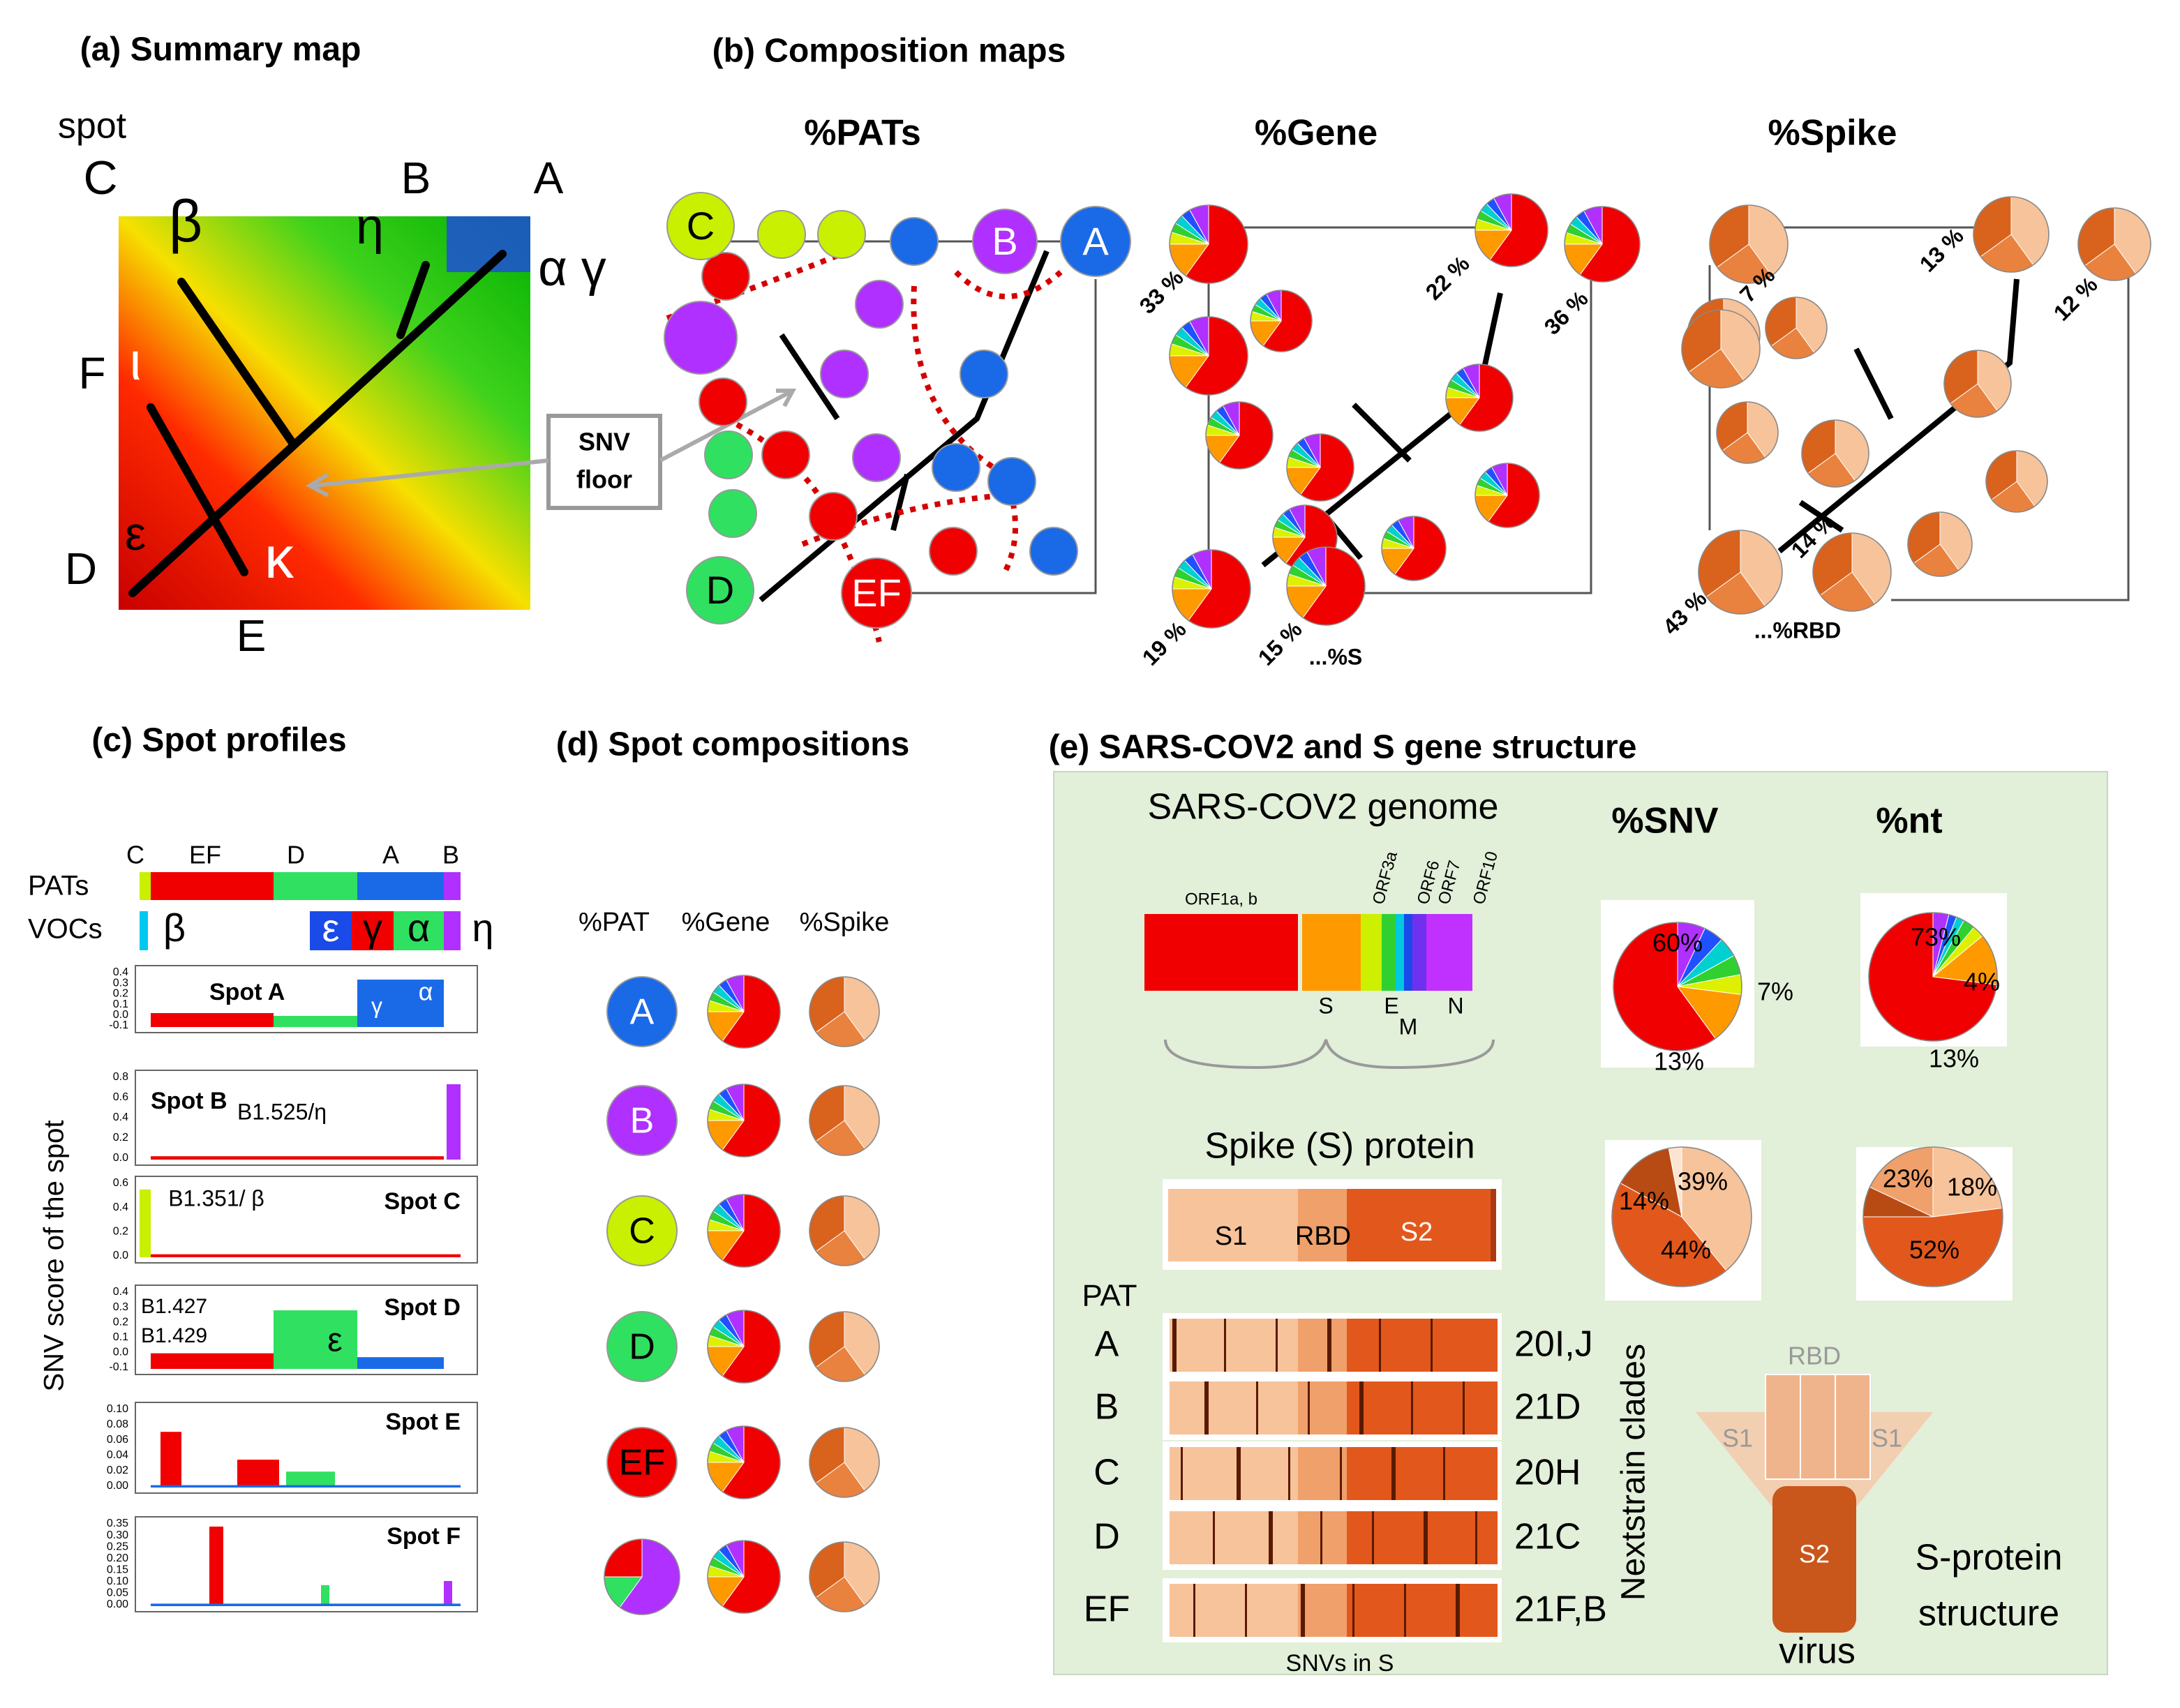 The height and width of the screenshot is (1708, 2180). I want to click on pct-label: 7%, so click(1775, 991).